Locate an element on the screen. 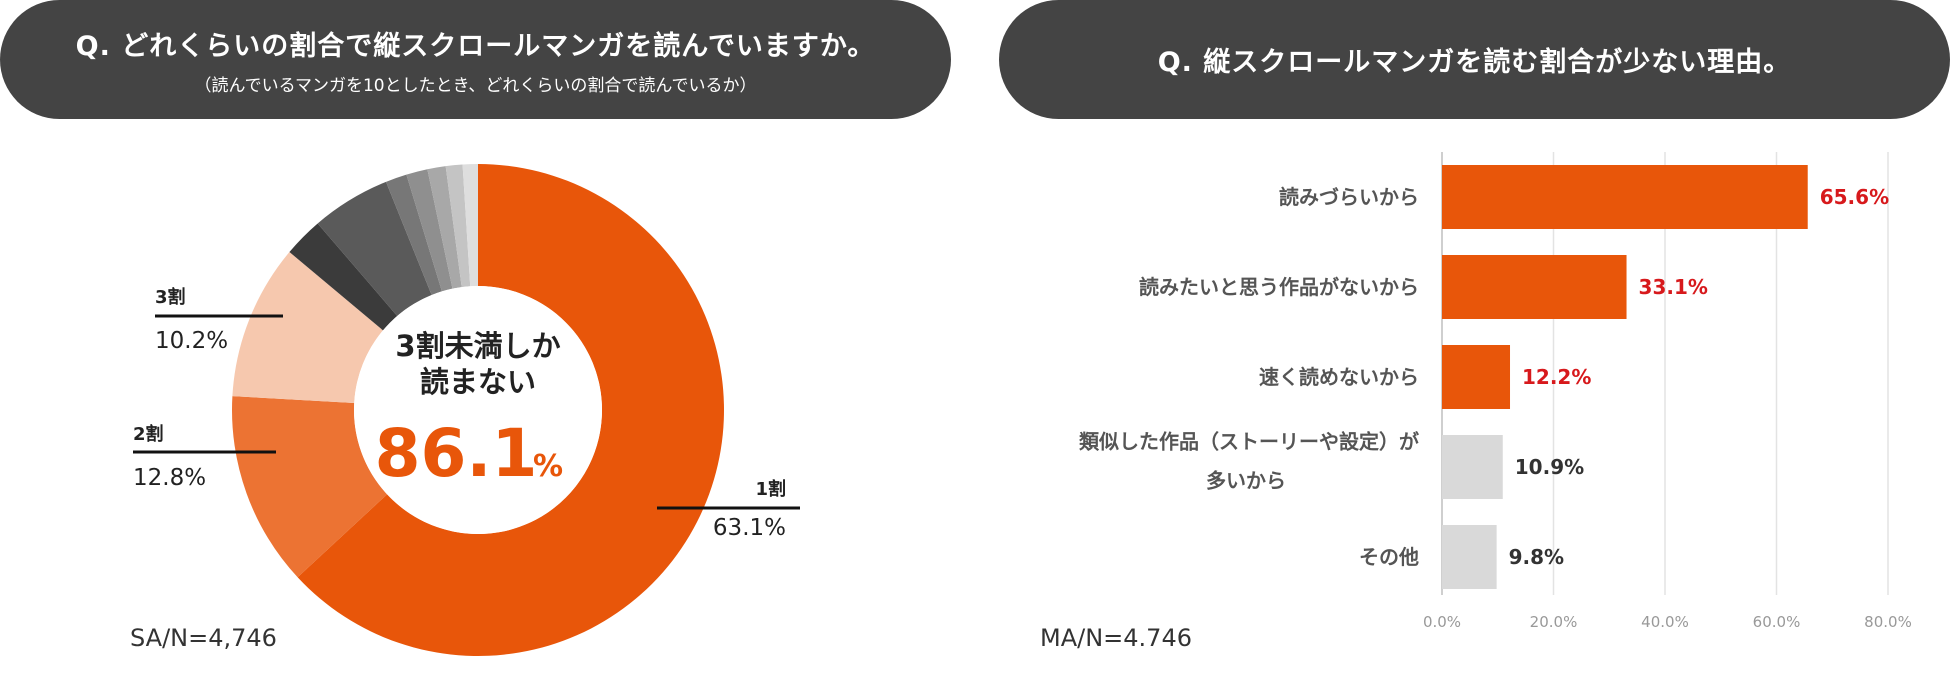  category-label: 読みたいと思う作品がないから is located at coordinates (1279, 287).